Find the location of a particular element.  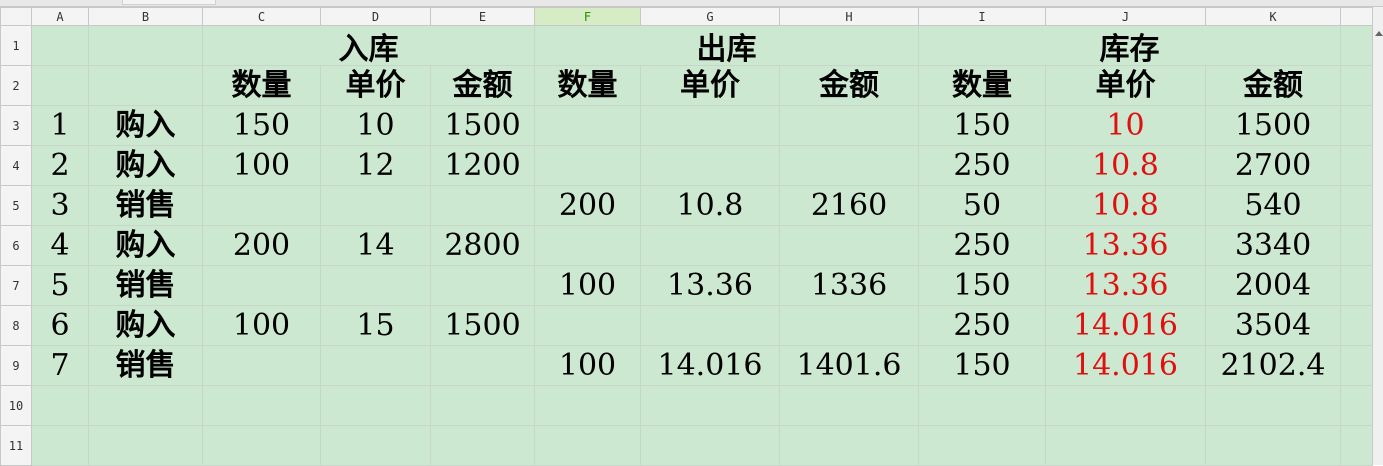

cell: 12 is located at coordinates (375, 165).